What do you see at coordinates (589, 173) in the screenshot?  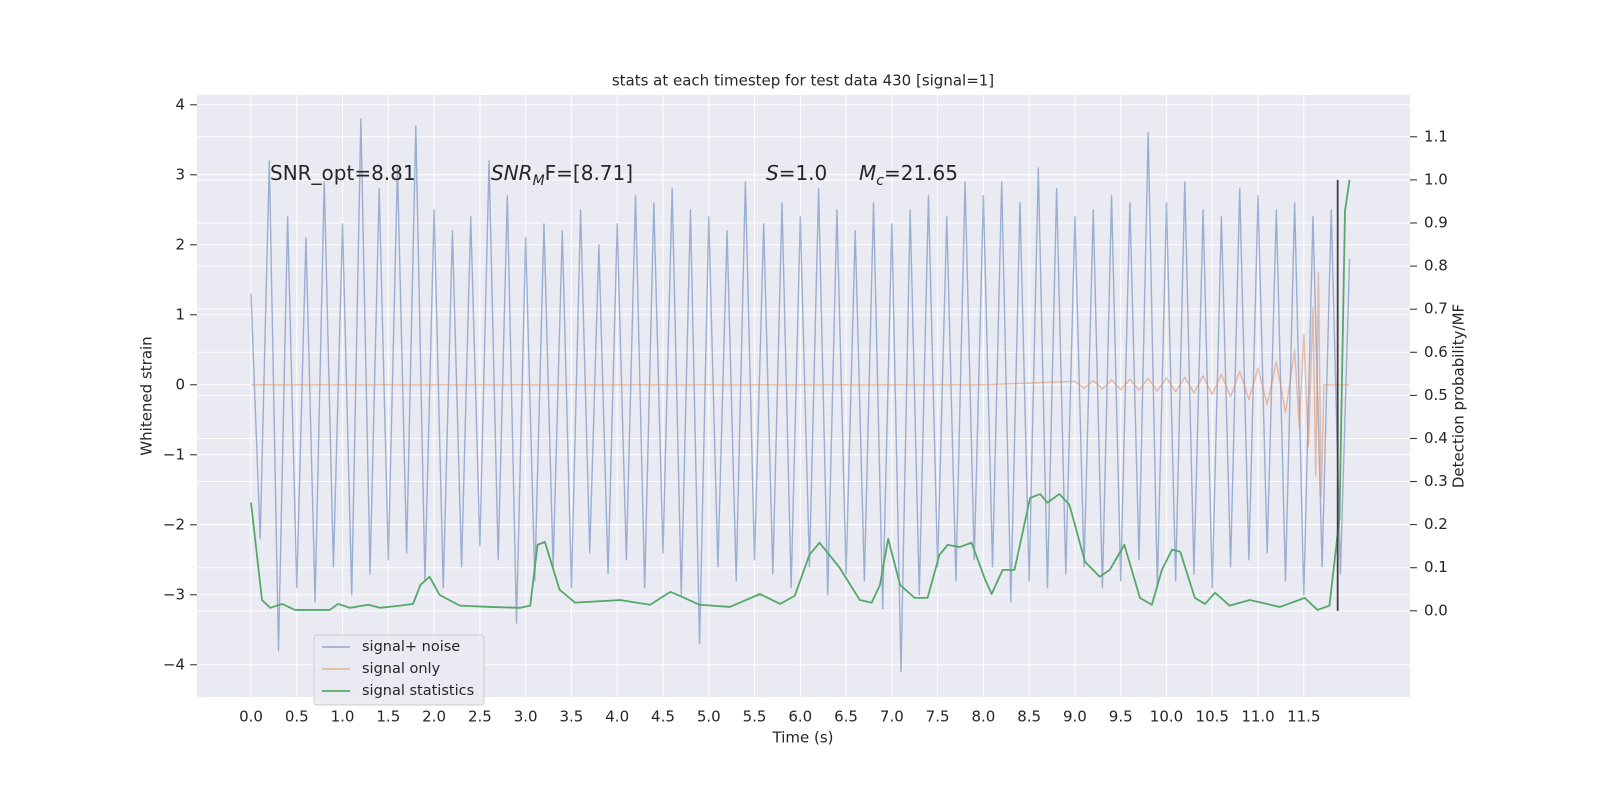 I see `annotation-part: F=[8.71]` at bounding box center [589, 173].